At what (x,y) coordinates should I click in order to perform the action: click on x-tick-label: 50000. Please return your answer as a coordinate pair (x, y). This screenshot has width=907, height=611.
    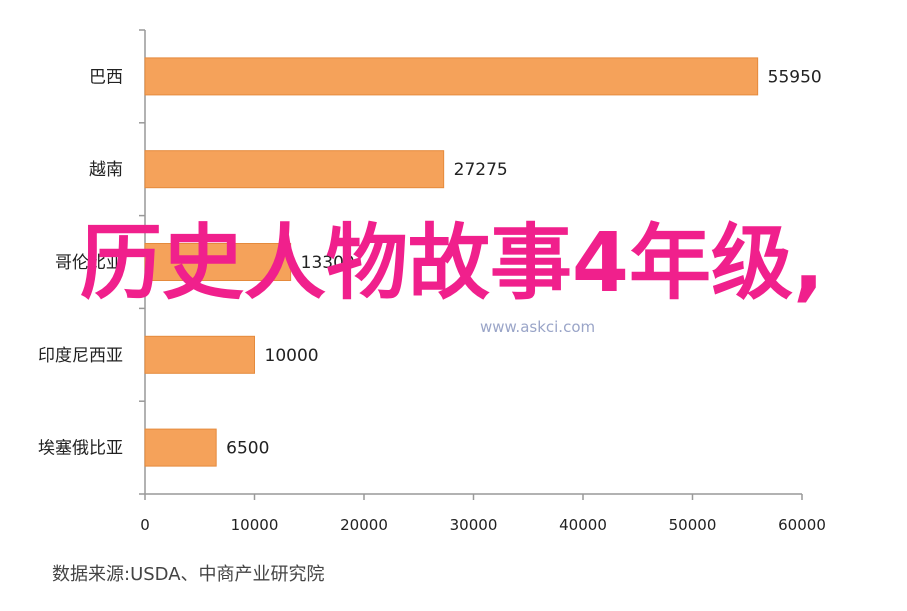
    Looking at the image, I should click on (693, 525).